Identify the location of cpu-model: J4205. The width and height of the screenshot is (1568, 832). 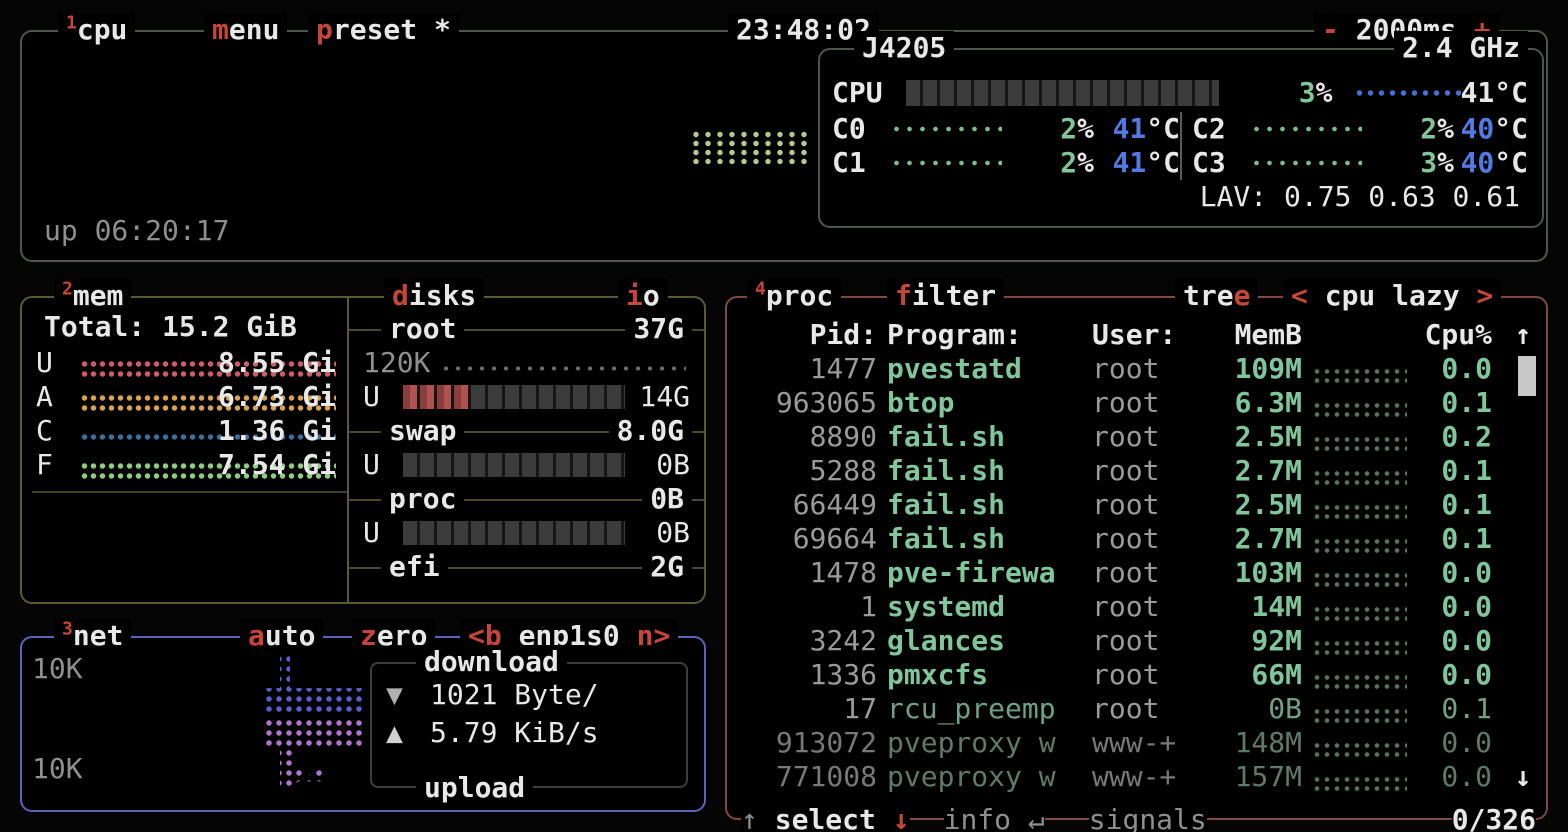
(904, 48).